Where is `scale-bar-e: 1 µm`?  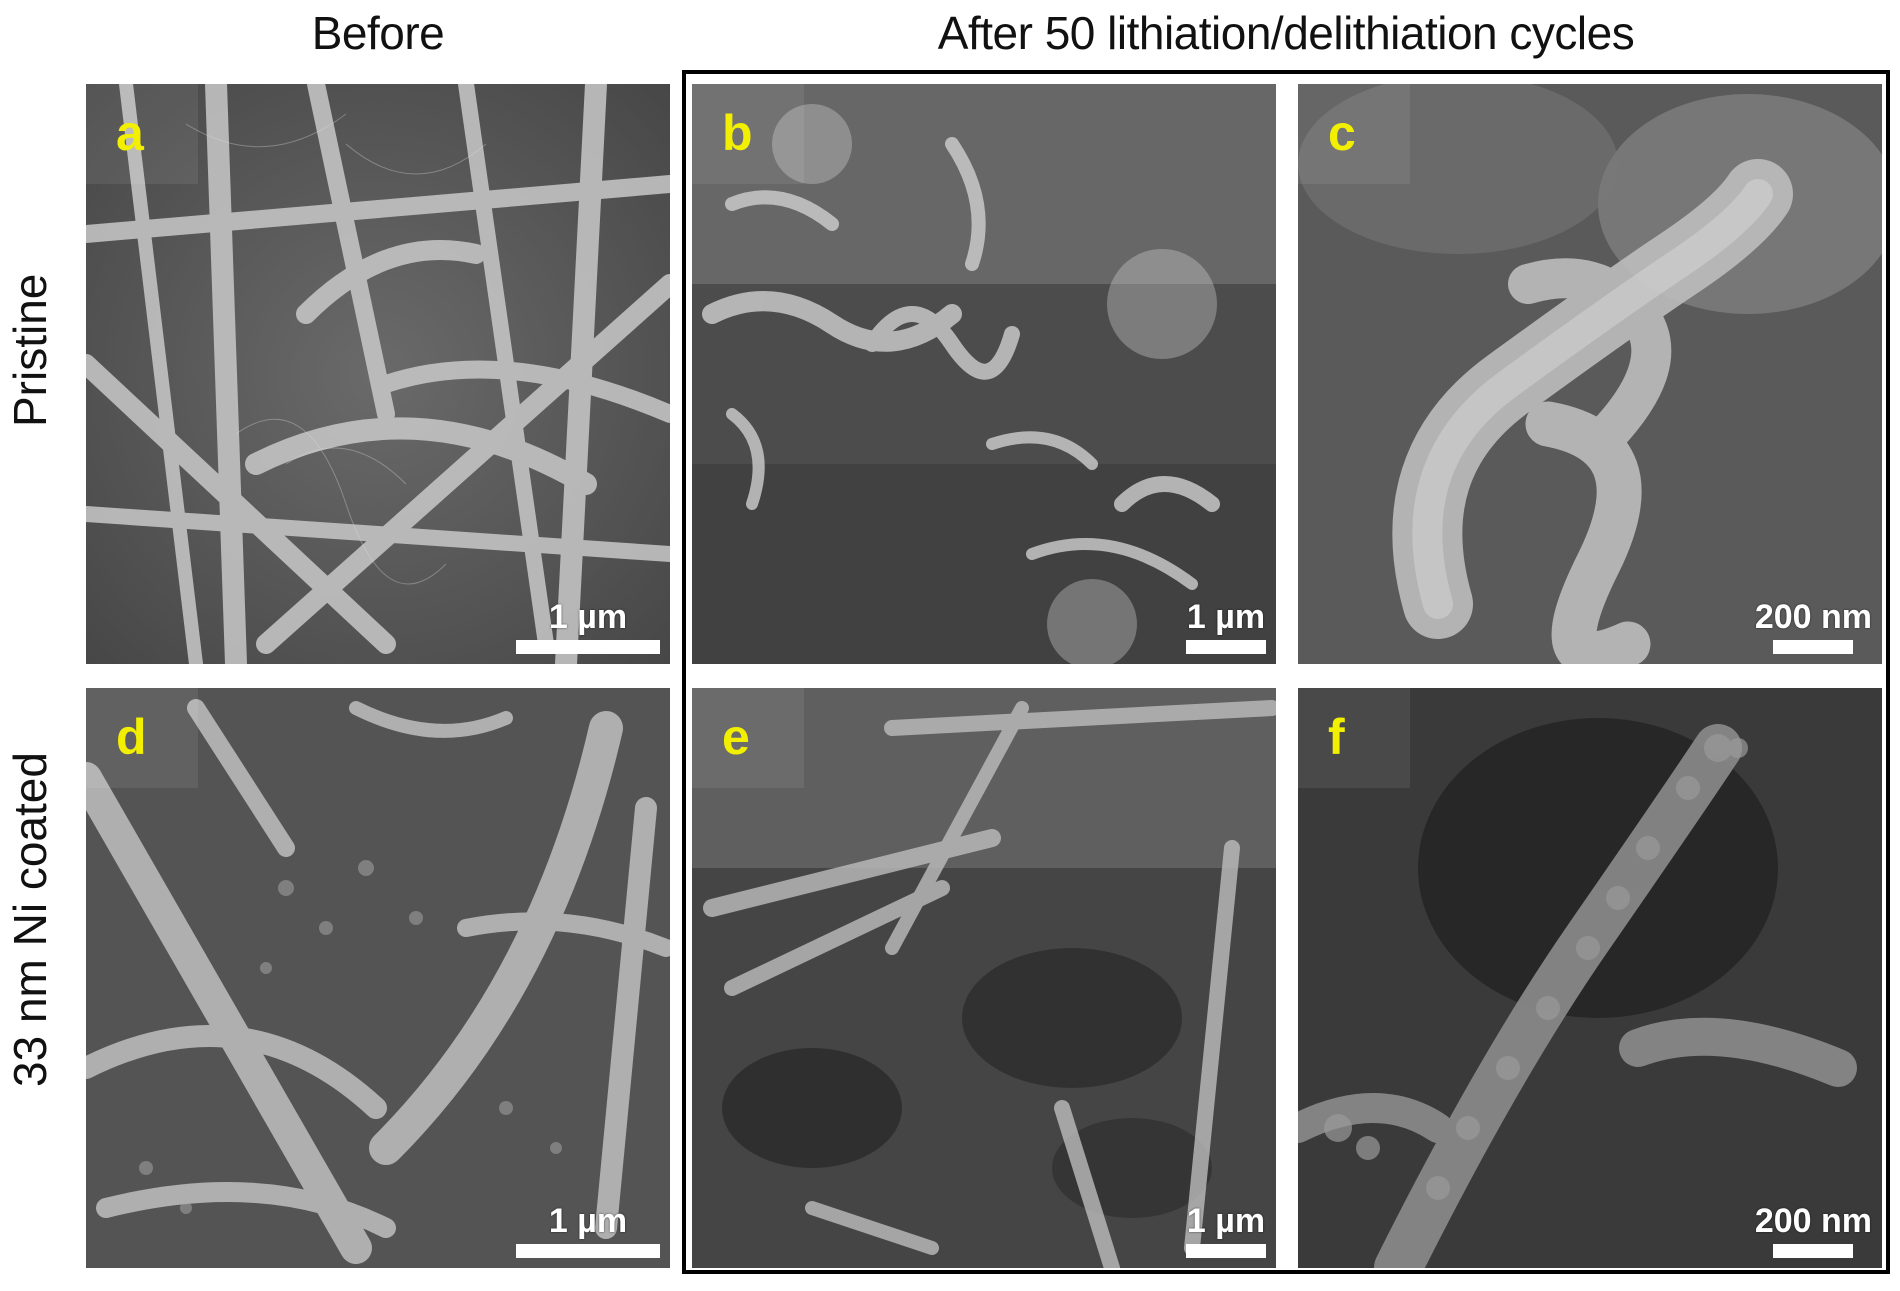 scale-bar-e: 1 µm is located at coordinates (1226, 1230).